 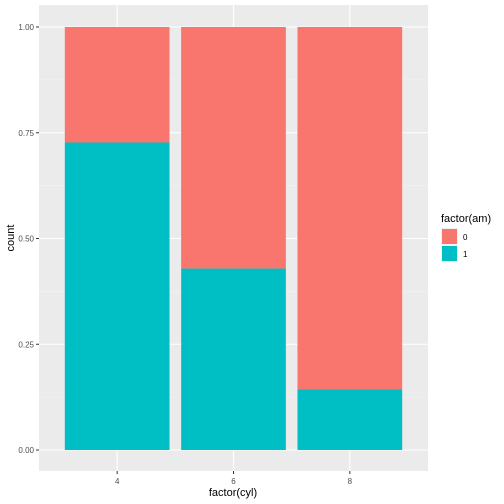 I want to click on legend-label-am-1: 1, so click(x=465, y=254).